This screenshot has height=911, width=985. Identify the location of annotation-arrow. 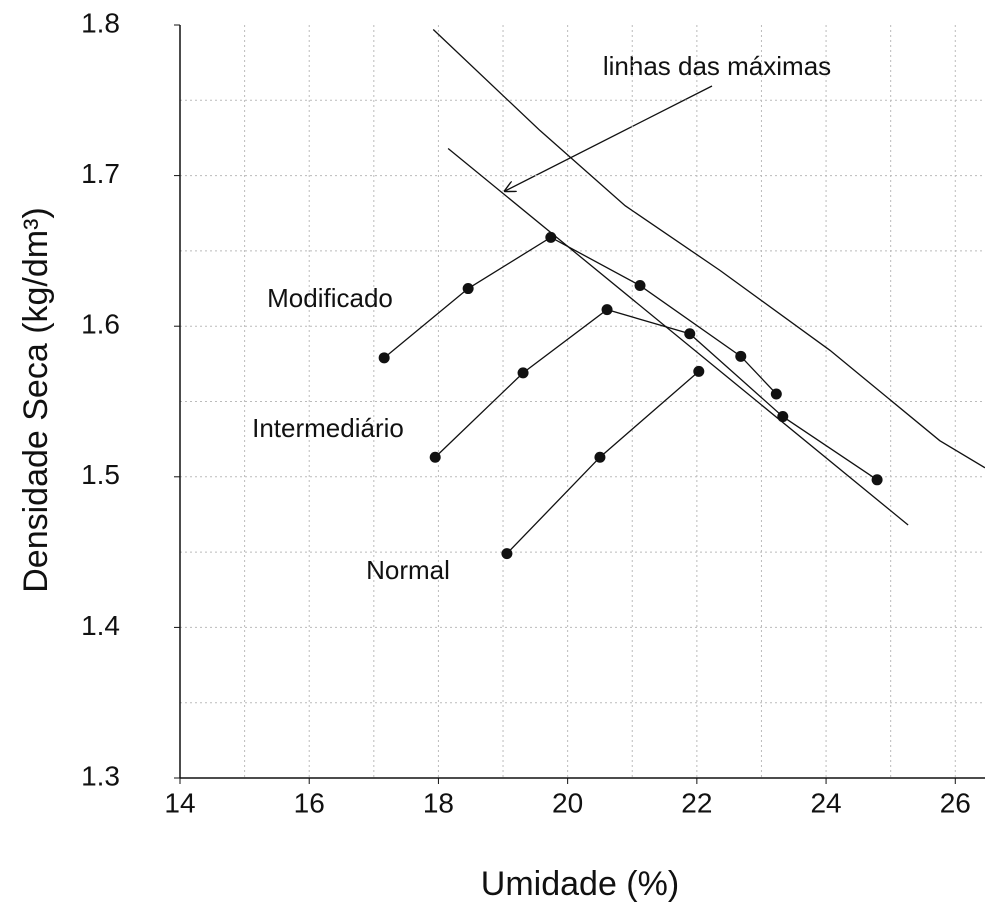
(609, 138).